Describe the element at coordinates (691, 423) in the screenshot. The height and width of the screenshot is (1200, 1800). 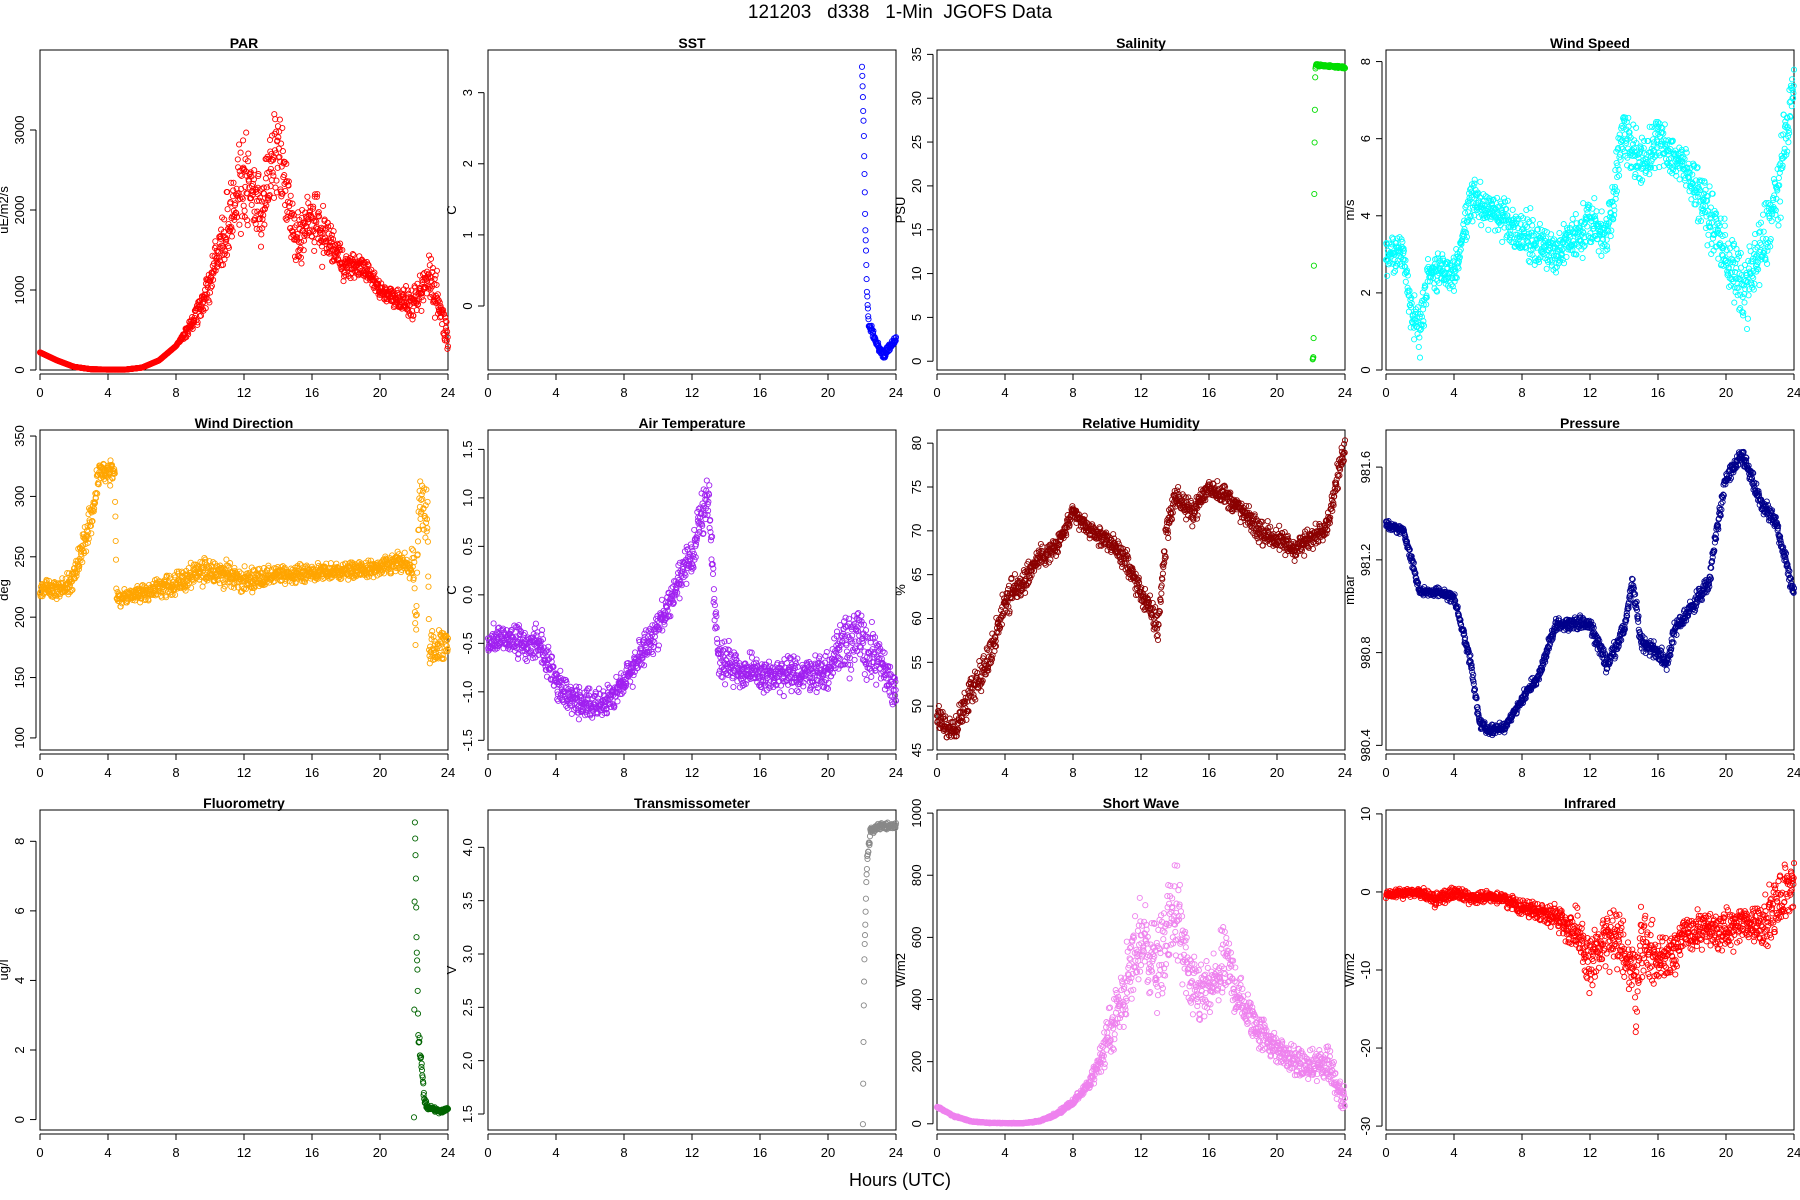
I see `panel-title: Air Temperature` at that location.